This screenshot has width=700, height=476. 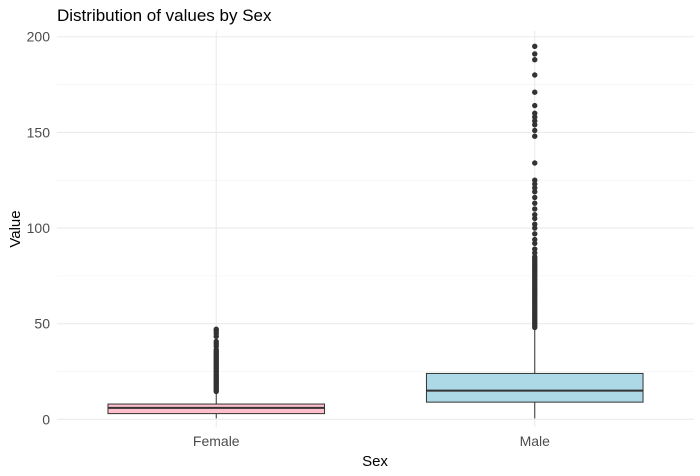 What do you see at coordinates (39, 132) in the screenshot?
I see `y-tick-label: 150` at bounding box center [39, 132].